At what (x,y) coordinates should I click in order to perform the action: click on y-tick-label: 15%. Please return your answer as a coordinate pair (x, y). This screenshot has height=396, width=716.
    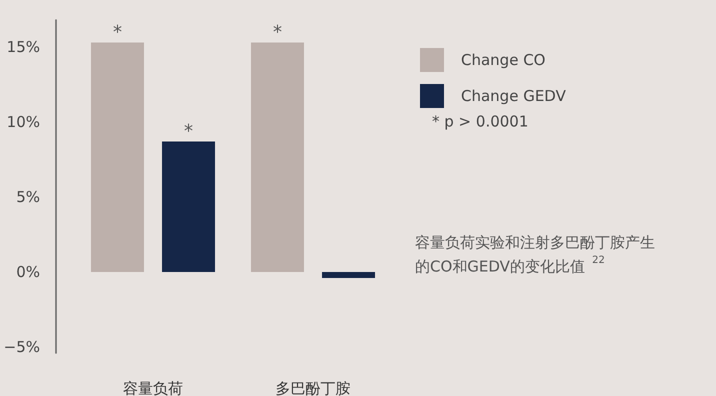
    Looking at the image, I should click on (23, 47).